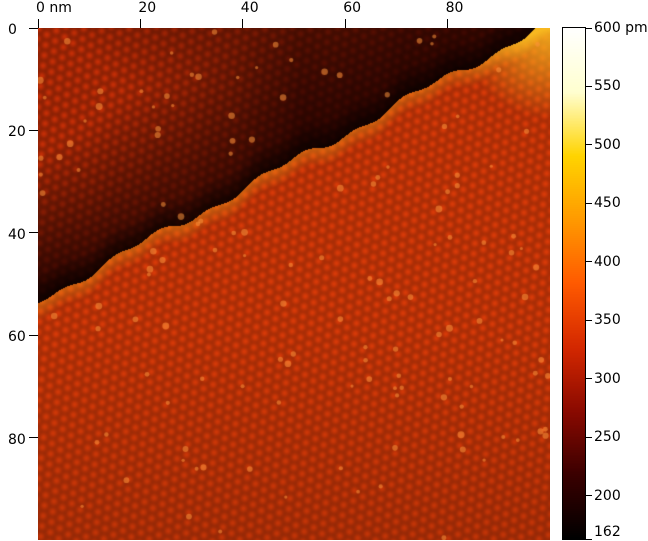  What do you see at coordinates (621, 28) in the screenshot?
I see `colorbar-tick-label: 600 pm` at bounding box center [621, 28].